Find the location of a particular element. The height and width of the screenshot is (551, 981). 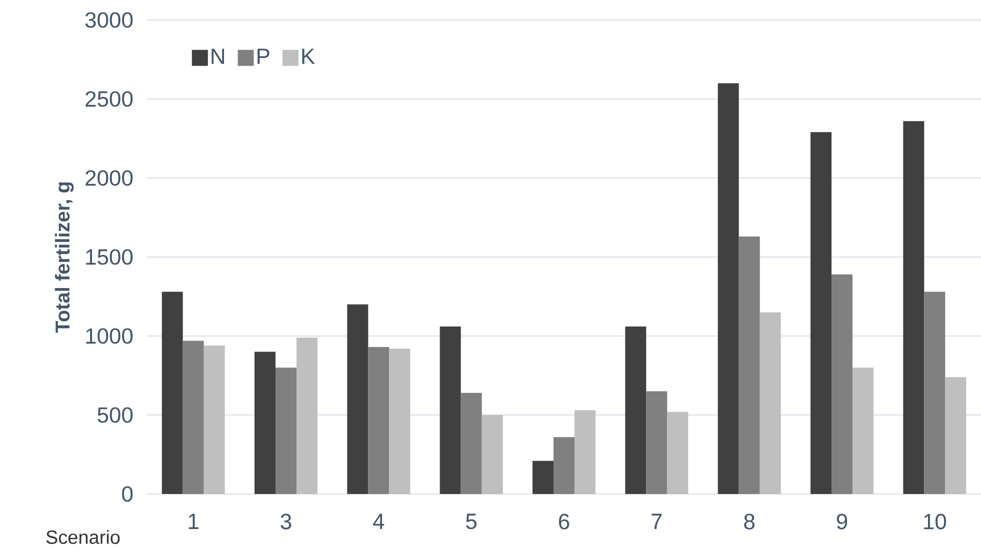

y-tick-label: 3000 is located at coordinates (109, 20).